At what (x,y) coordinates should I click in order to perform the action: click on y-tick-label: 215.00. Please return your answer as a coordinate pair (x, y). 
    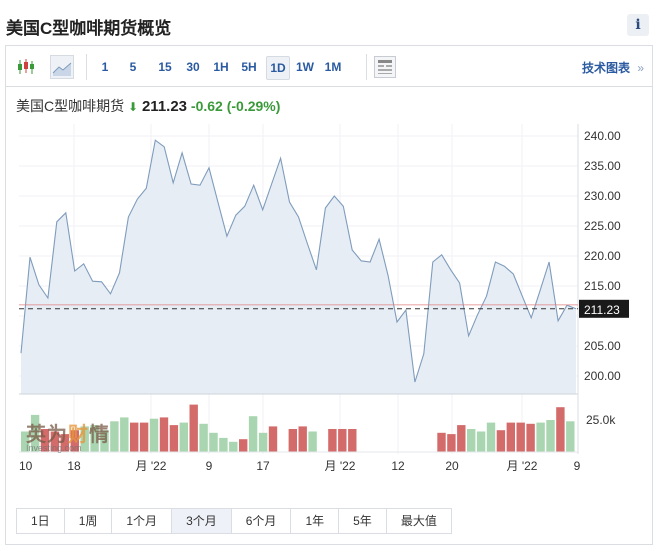
    Looking at the image, I should click on (602, 286).